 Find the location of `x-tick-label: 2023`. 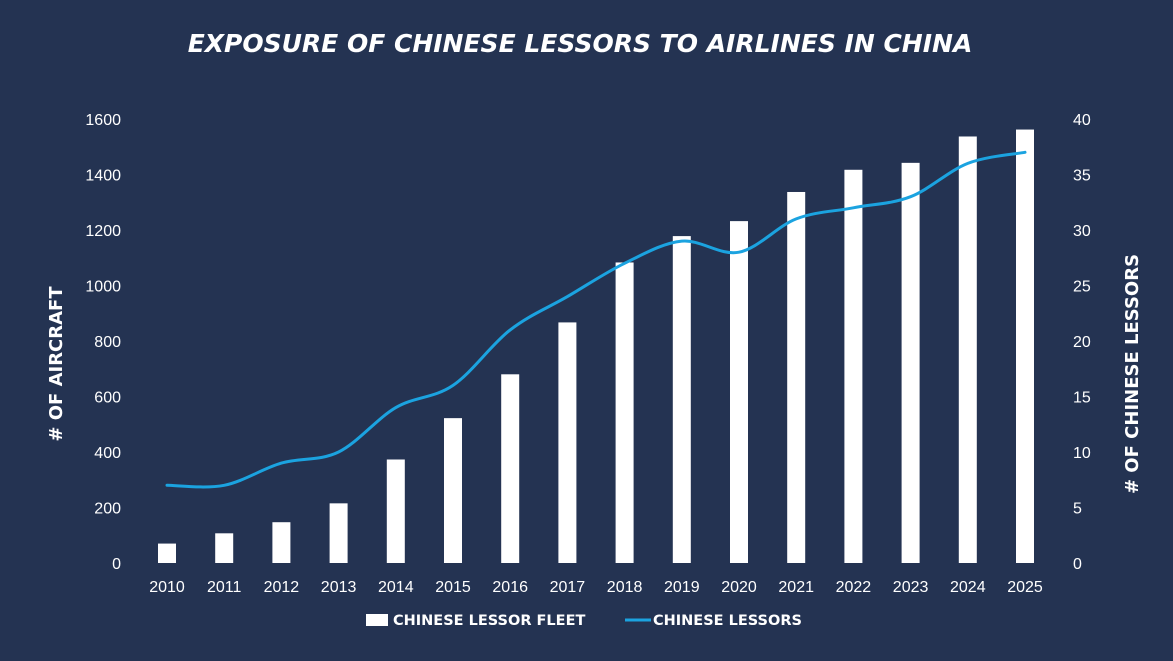

x-tick-label: 2023 is located at coordinates (911, 587).